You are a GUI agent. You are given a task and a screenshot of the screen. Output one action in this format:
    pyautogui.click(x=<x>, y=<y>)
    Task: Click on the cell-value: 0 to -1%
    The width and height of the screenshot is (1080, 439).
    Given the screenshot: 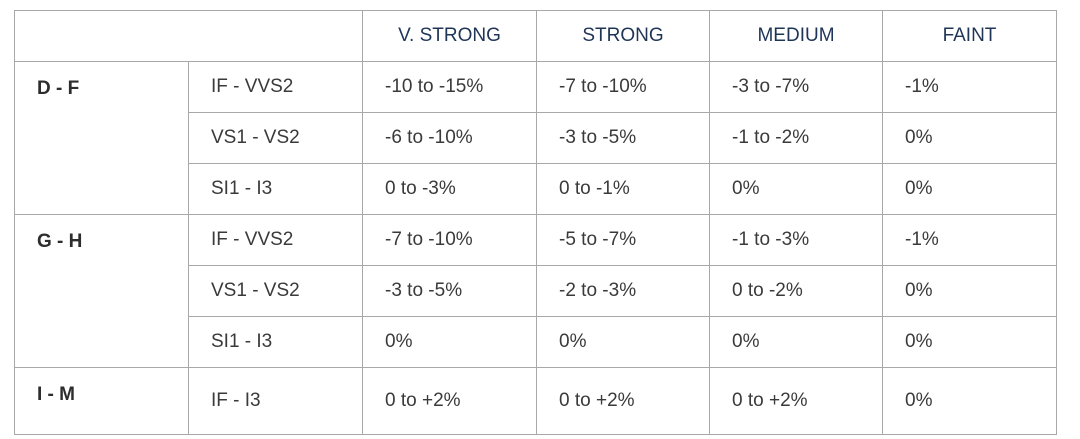 What is the action you would take?
    pyautogui.click(x=623, y=189)
    